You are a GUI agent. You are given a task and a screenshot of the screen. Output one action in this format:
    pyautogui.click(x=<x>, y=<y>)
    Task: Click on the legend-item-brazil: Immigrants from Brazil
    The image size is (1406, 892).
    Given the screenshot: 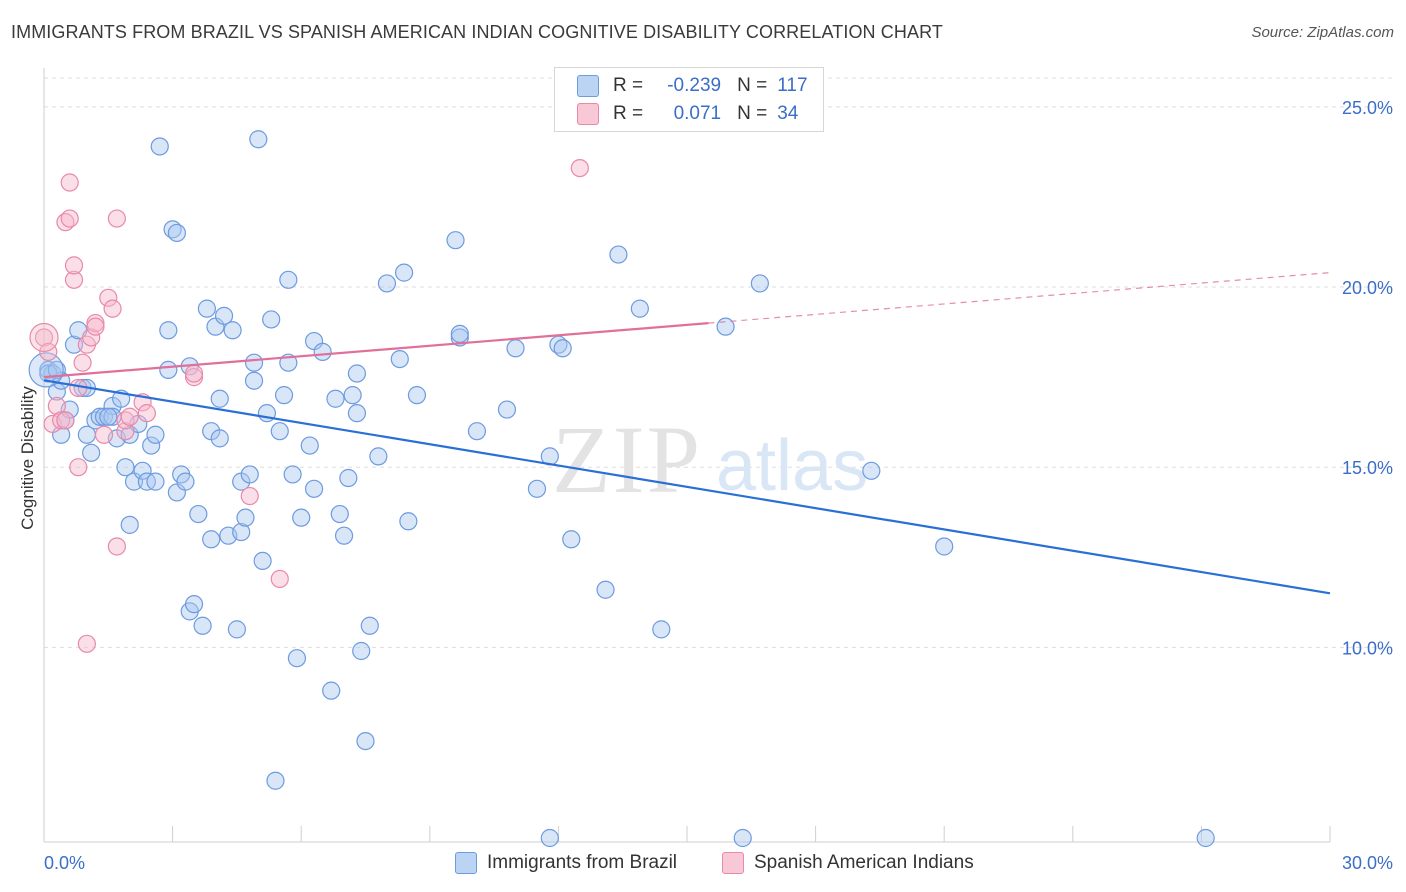 What is the action you would take?
    pyautogui.click(x=566, y=863)
    